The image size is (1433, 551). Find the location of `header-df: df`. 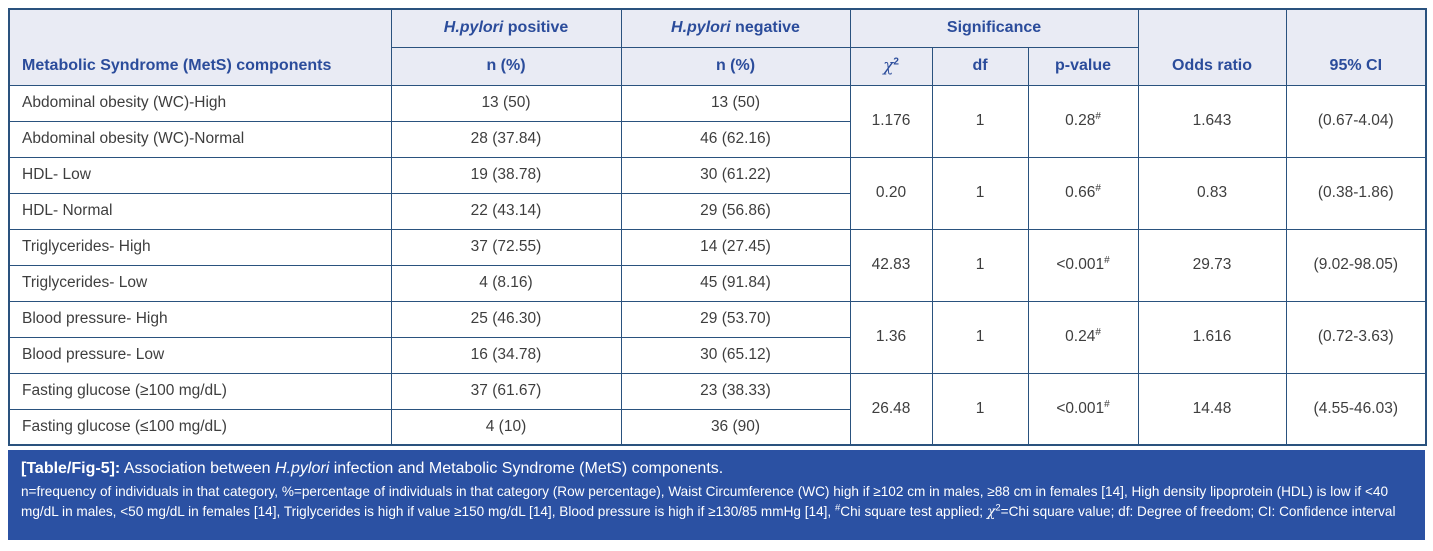

header-df: df is located at coordinates (980, 66).